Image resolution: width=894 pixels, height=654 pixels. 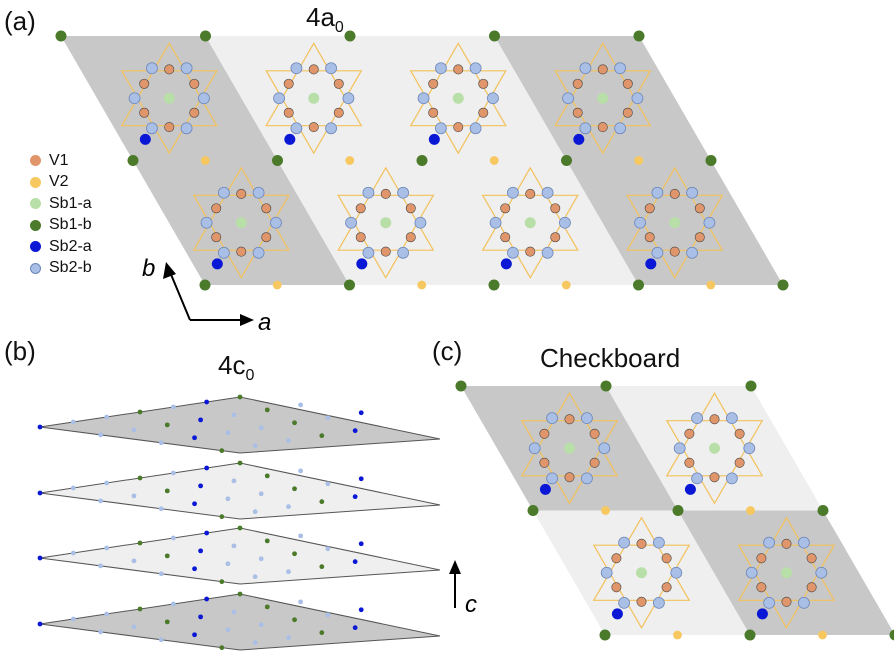 I want to click on axis-b-arrow, so click(x=177, y=291).